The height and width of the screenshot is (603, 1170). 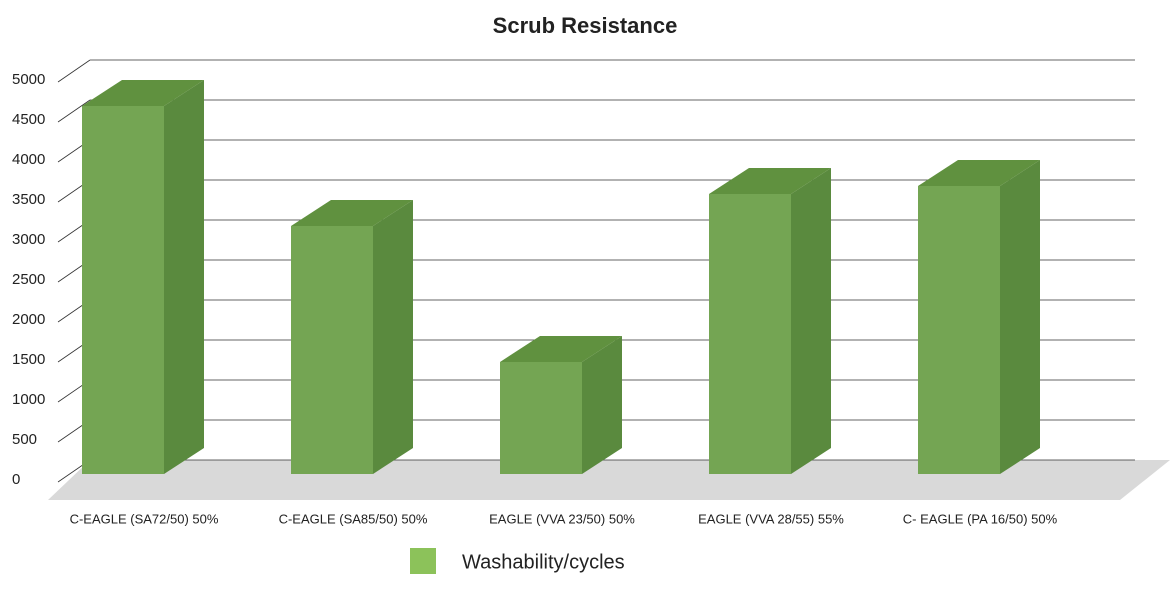 What do you see at coordinates (28, 79) in the screenshot?
I see `y-tick-label: 5000` at bounding box center [28, 79].